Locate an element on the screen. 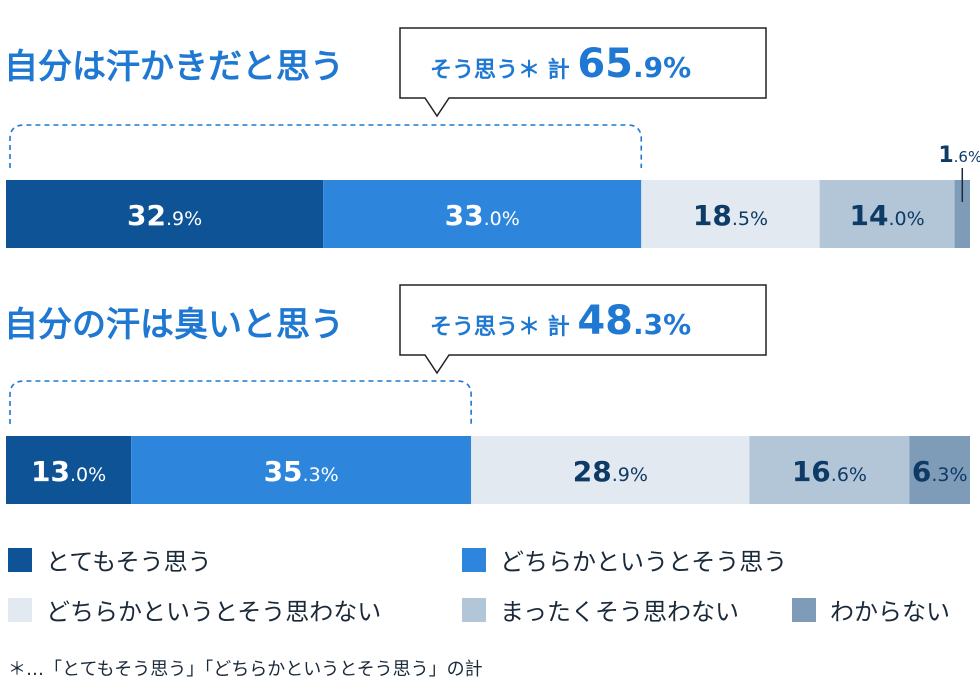 The image size is (980, 700). data-label: 1.6% is located at coordinates (959, 155).